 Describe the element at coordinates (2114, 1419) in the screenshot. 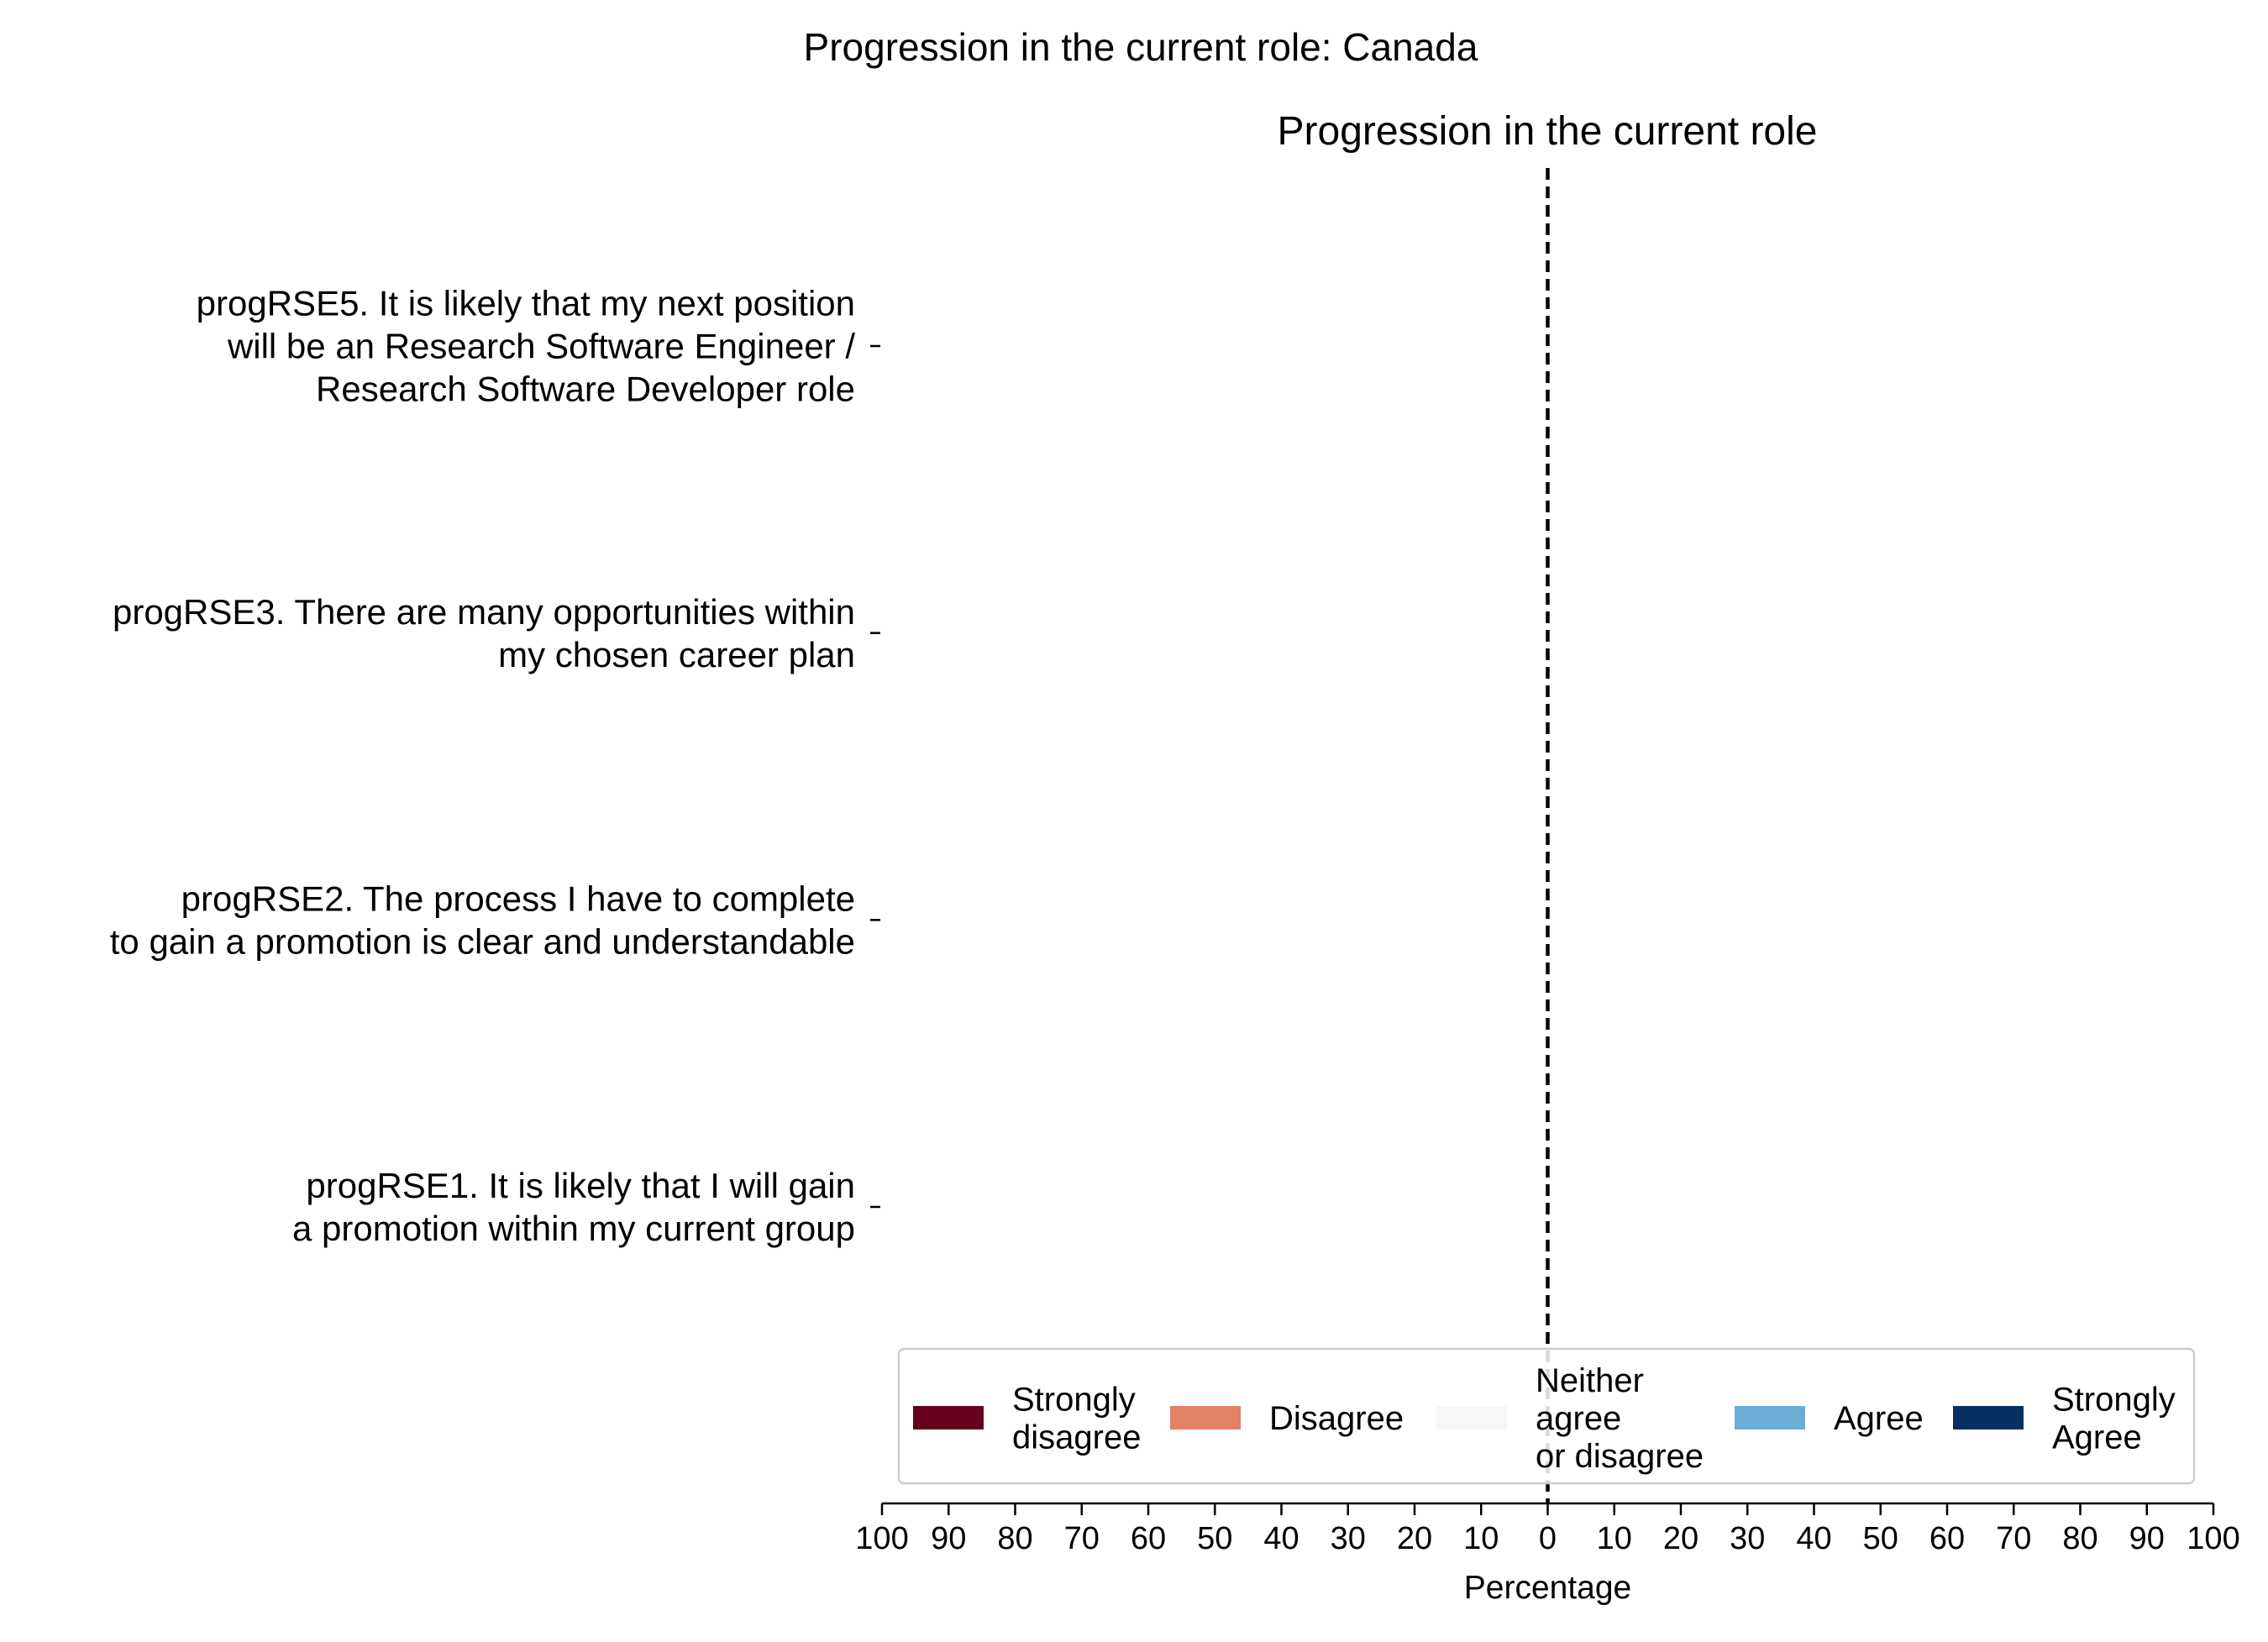

I see `legend-label: Strongly Agree` at that location.